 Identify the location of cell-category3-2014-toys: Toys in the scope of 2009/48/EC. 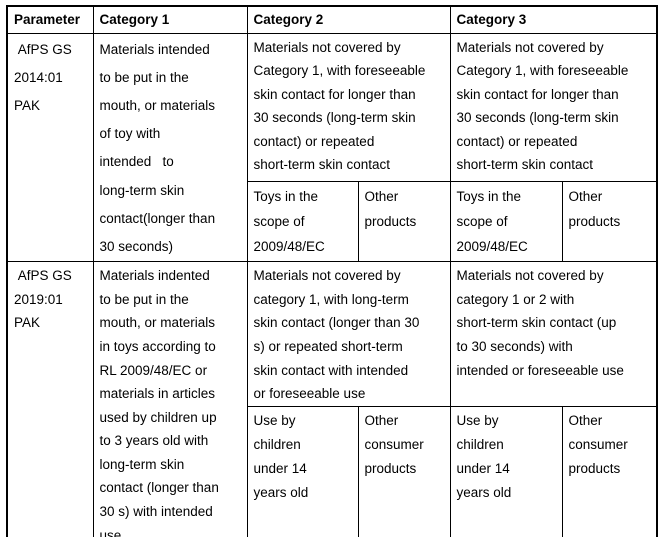
(506, 221).